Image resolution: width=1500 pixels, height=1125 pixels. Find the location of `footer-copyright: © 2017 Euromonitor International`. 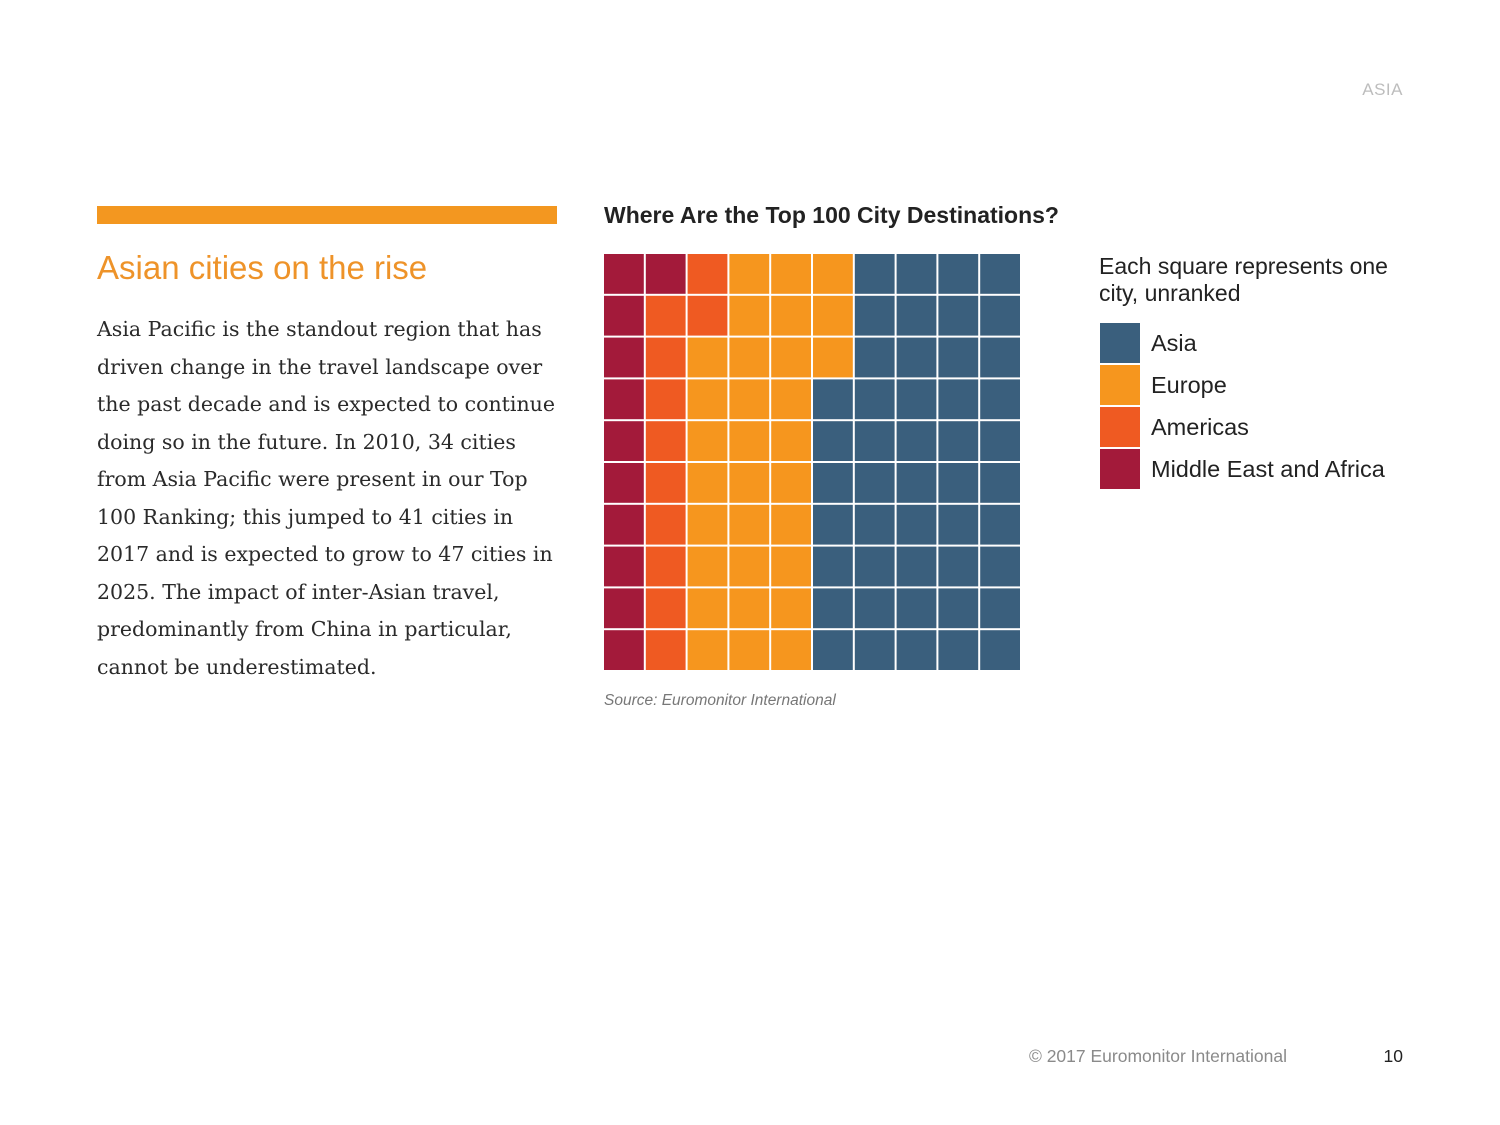

footer-copyright: © 2017 Euromonitor International is located at coordinates (1157, 1056).